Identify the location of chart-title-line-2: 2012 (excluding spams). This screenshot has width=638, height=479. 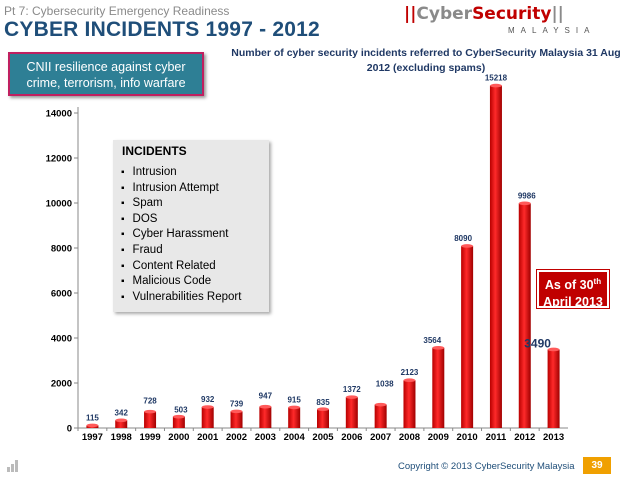
(426, 68).